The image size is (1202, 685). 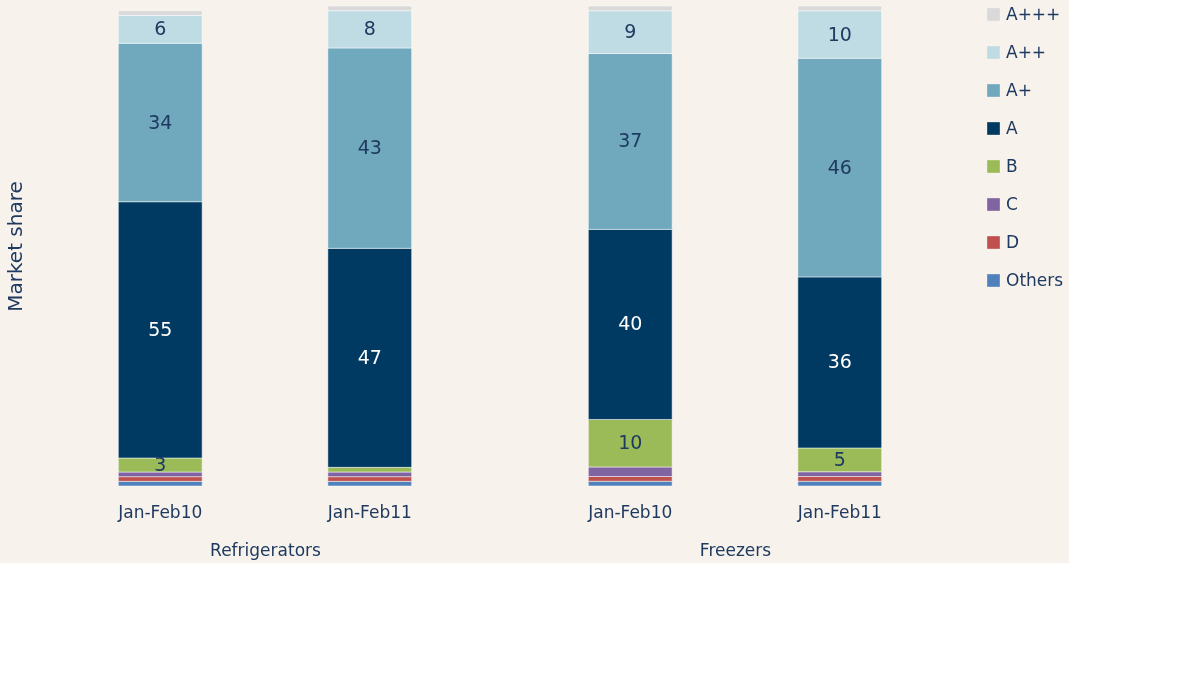 I want to click on x-axis-title: Refrigerators, so click(x=266, y=549).